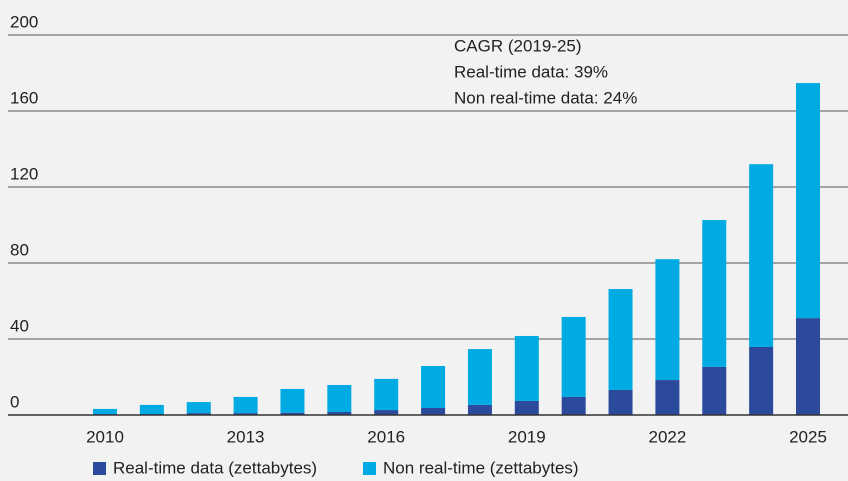 Image resolution: width=848 pixels, height=481 pixels. What do you see at coordinates (527, 436) in the screenshot?
I see `x-tick-label: 2019` at bounding box center [527, 436].